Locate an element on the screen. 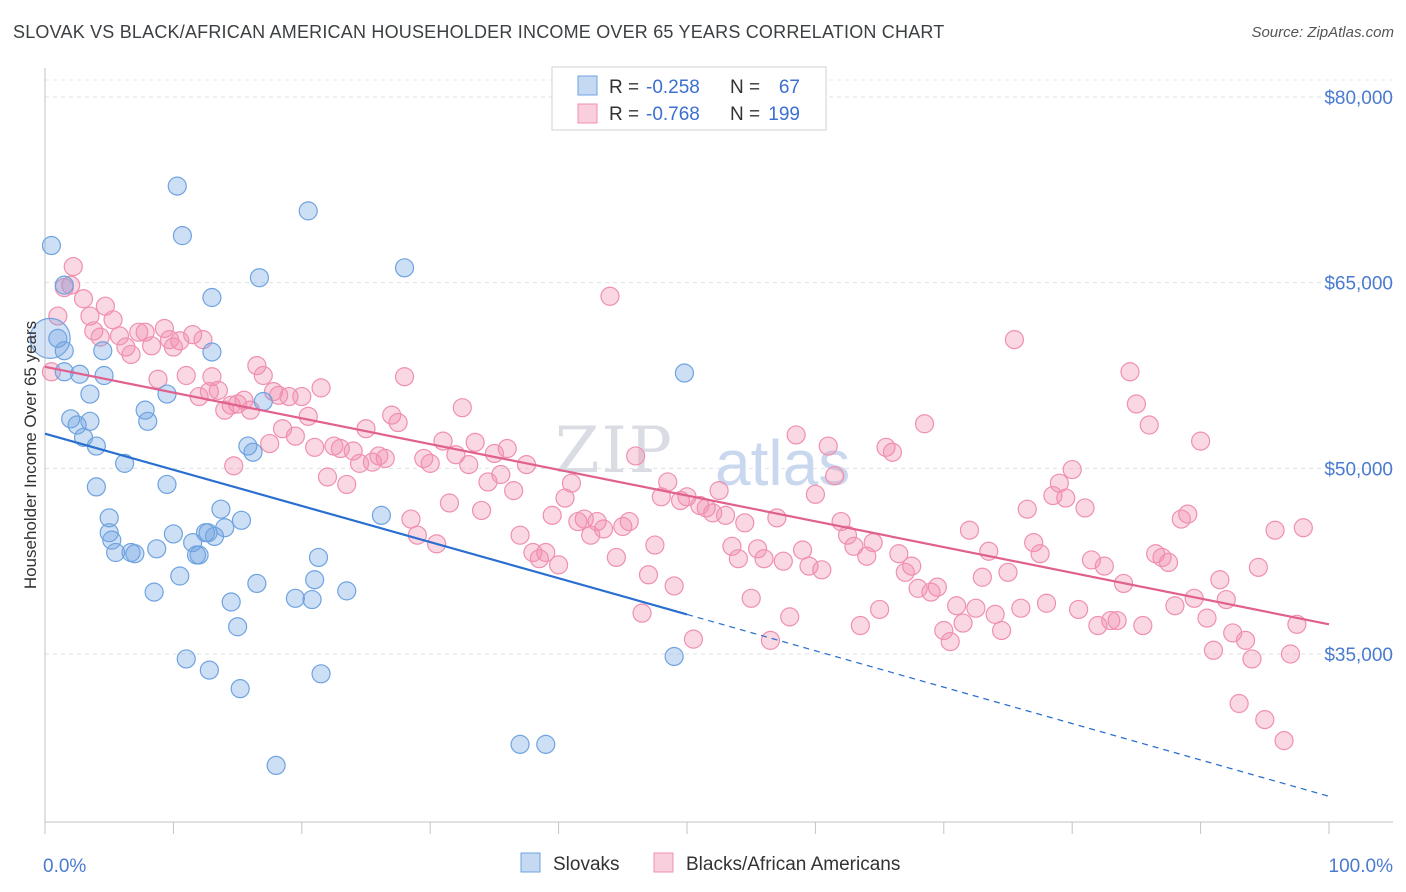 The width and height of the screenshot is (1406, 892). x-tick-label-max: 100.0% is located at coordinates (1361, 866).